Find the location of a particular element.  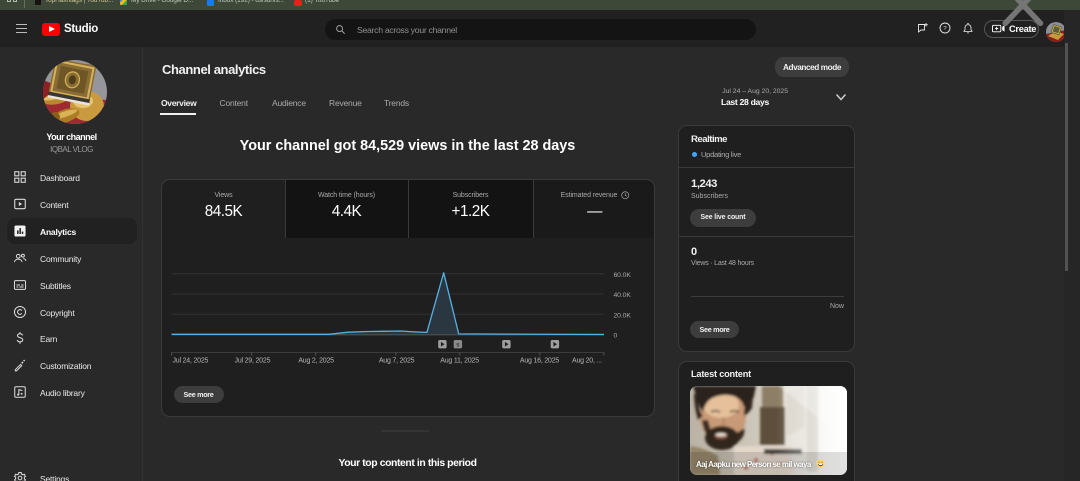

svg-text: 60.0K is located at coordinates (623, 275).